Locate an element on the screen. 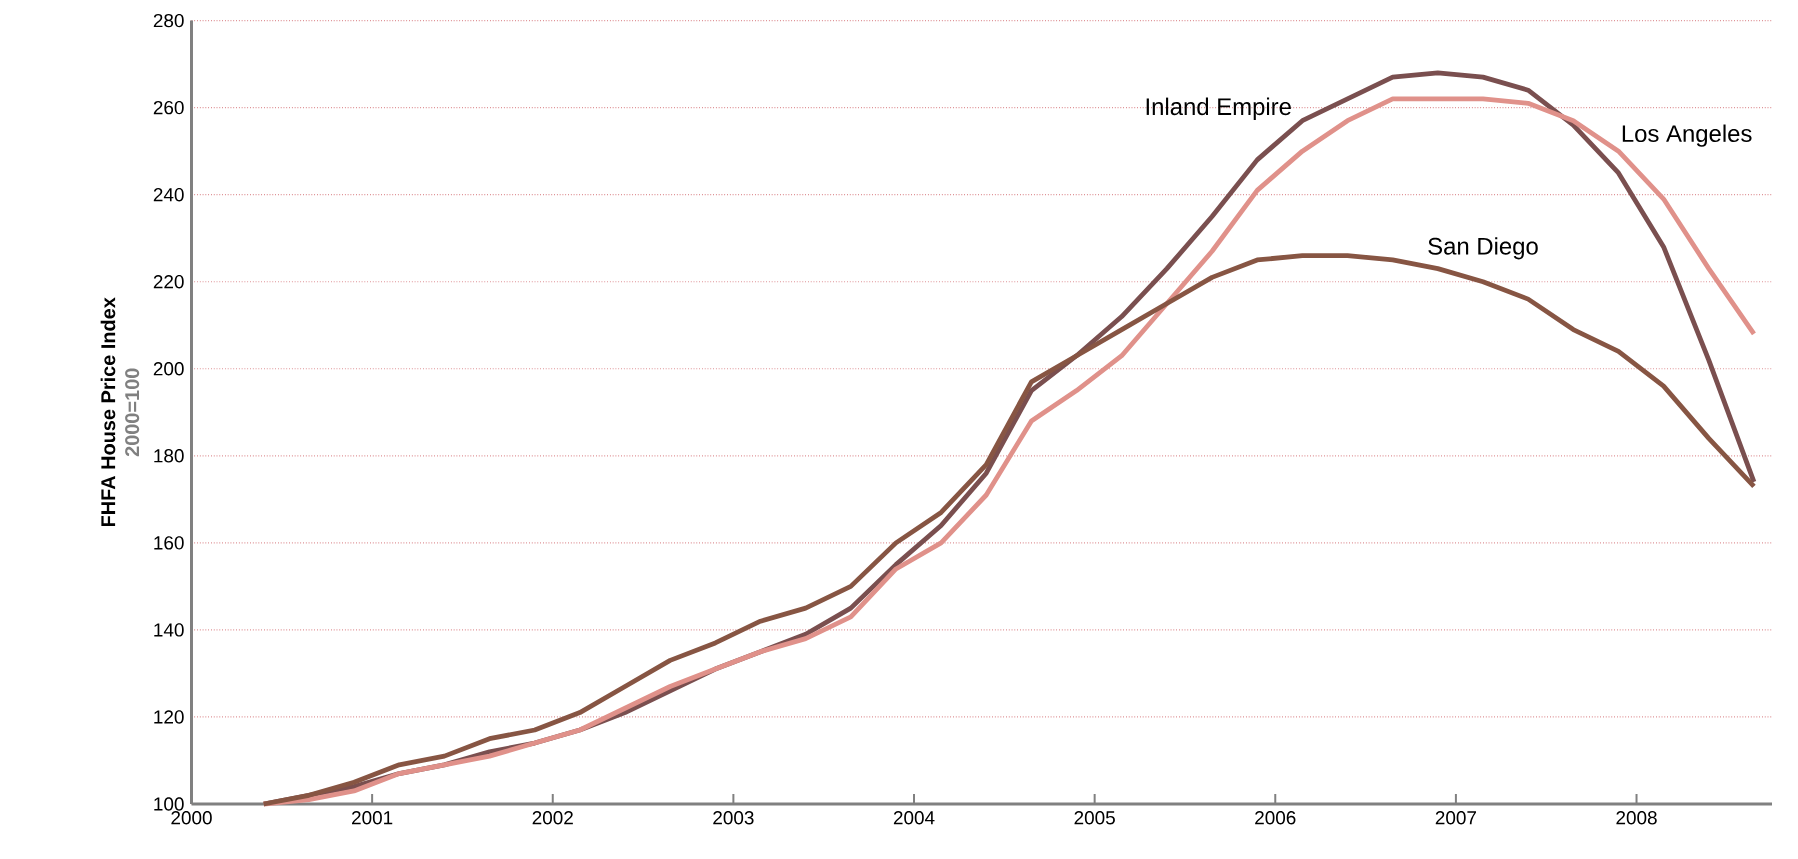 The width and height of the screenshot is (1798, 859). x-tick-label: 2005 is located at coordinates (1094, 818).